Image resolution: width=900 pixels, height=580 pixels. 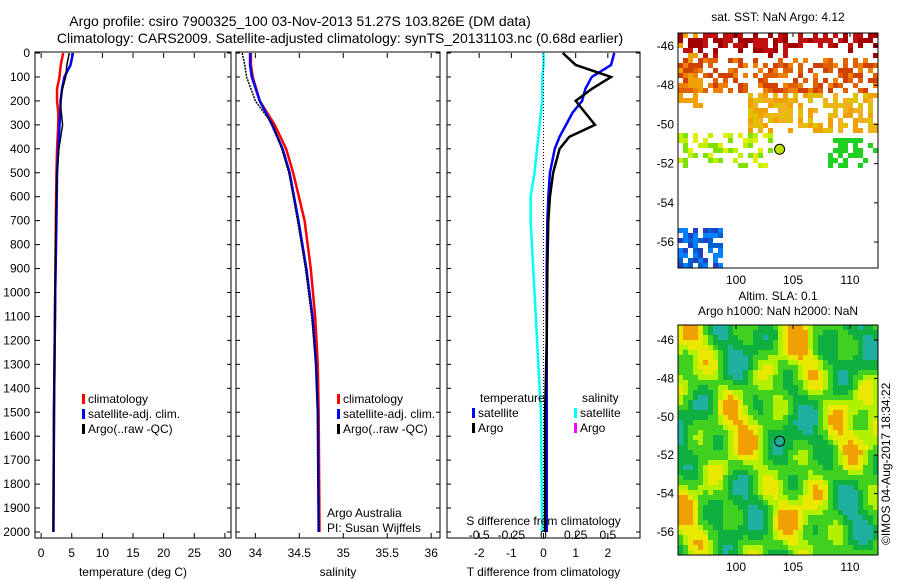 What do you see at coordinates (280, 292) in the screenshot?
I see `series-line-argo-raw-qc-` at bounding box center [280, 292].